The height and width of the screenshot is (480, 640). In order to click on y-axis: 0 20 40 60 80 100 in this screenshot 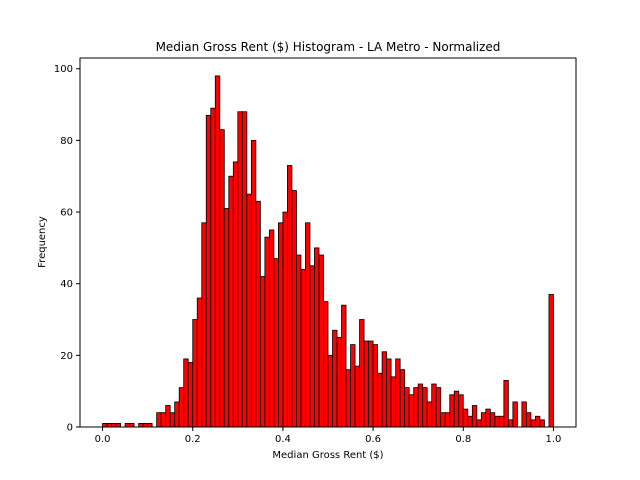, I will do `click(67, 249)`.